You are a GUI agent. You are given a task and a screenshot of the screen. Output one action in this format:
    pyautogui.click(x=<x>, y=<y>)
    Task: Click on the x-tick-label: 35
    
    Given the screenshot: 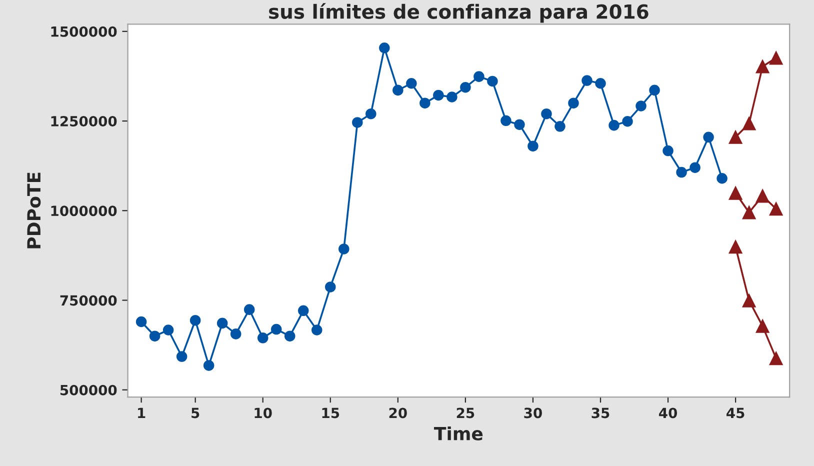 What is the action you would take?
    pyautogui.click(x=601, y=413)
    